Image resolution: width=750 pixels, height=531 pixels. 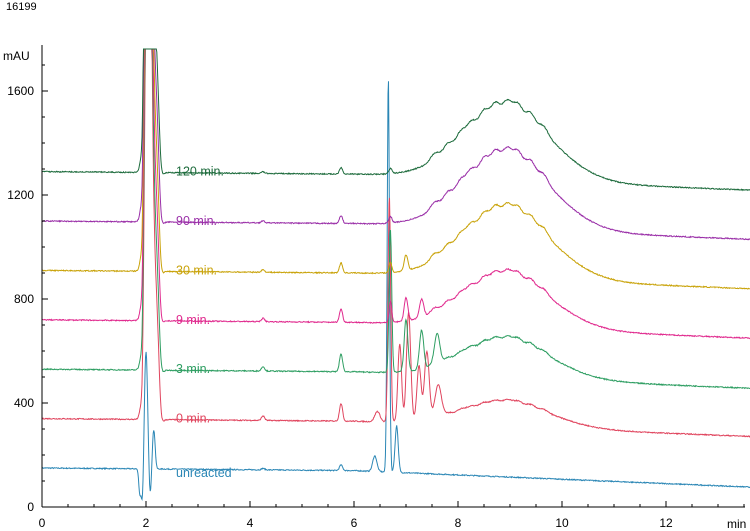 What do you see at coordinates (354, 523) in the screenshot?
I see `x-tick-label: 6` at bounding box center [354, 523].